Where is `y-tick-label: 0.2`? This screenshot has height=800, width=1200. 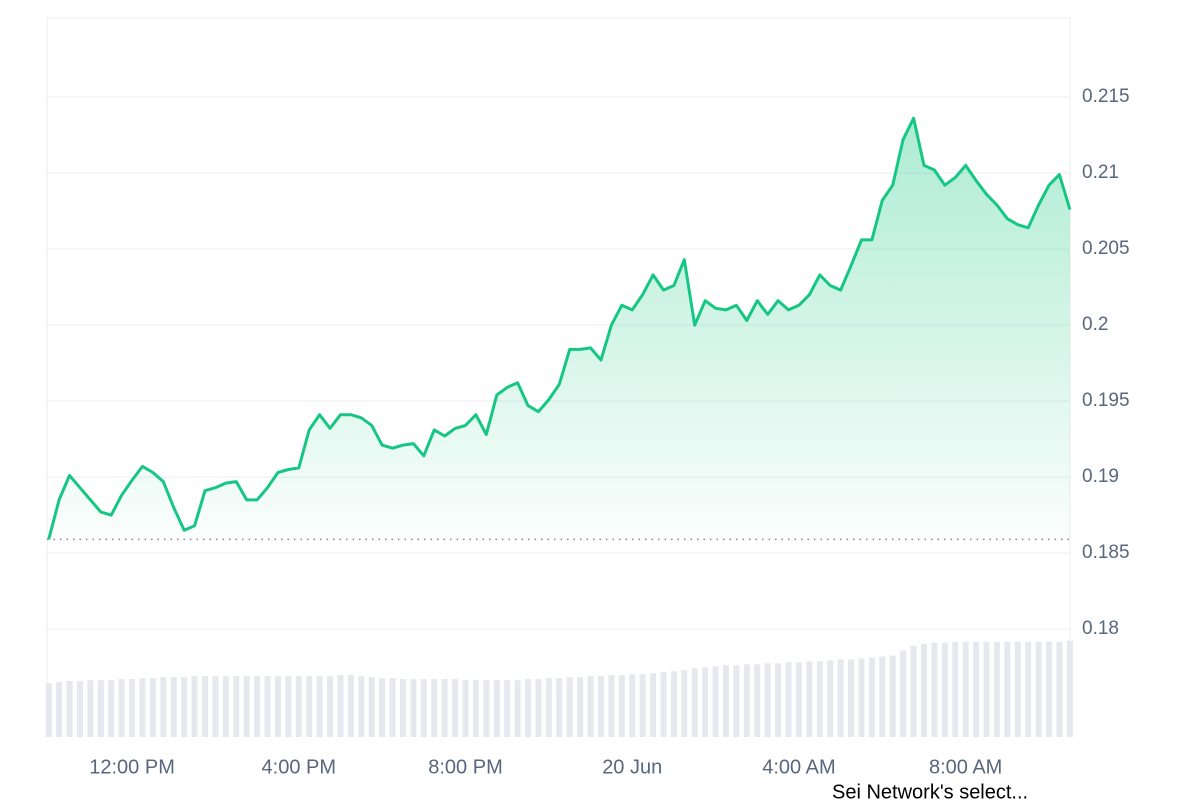 y-tick-label: 0.2 is located at coordinates (1095, 324).